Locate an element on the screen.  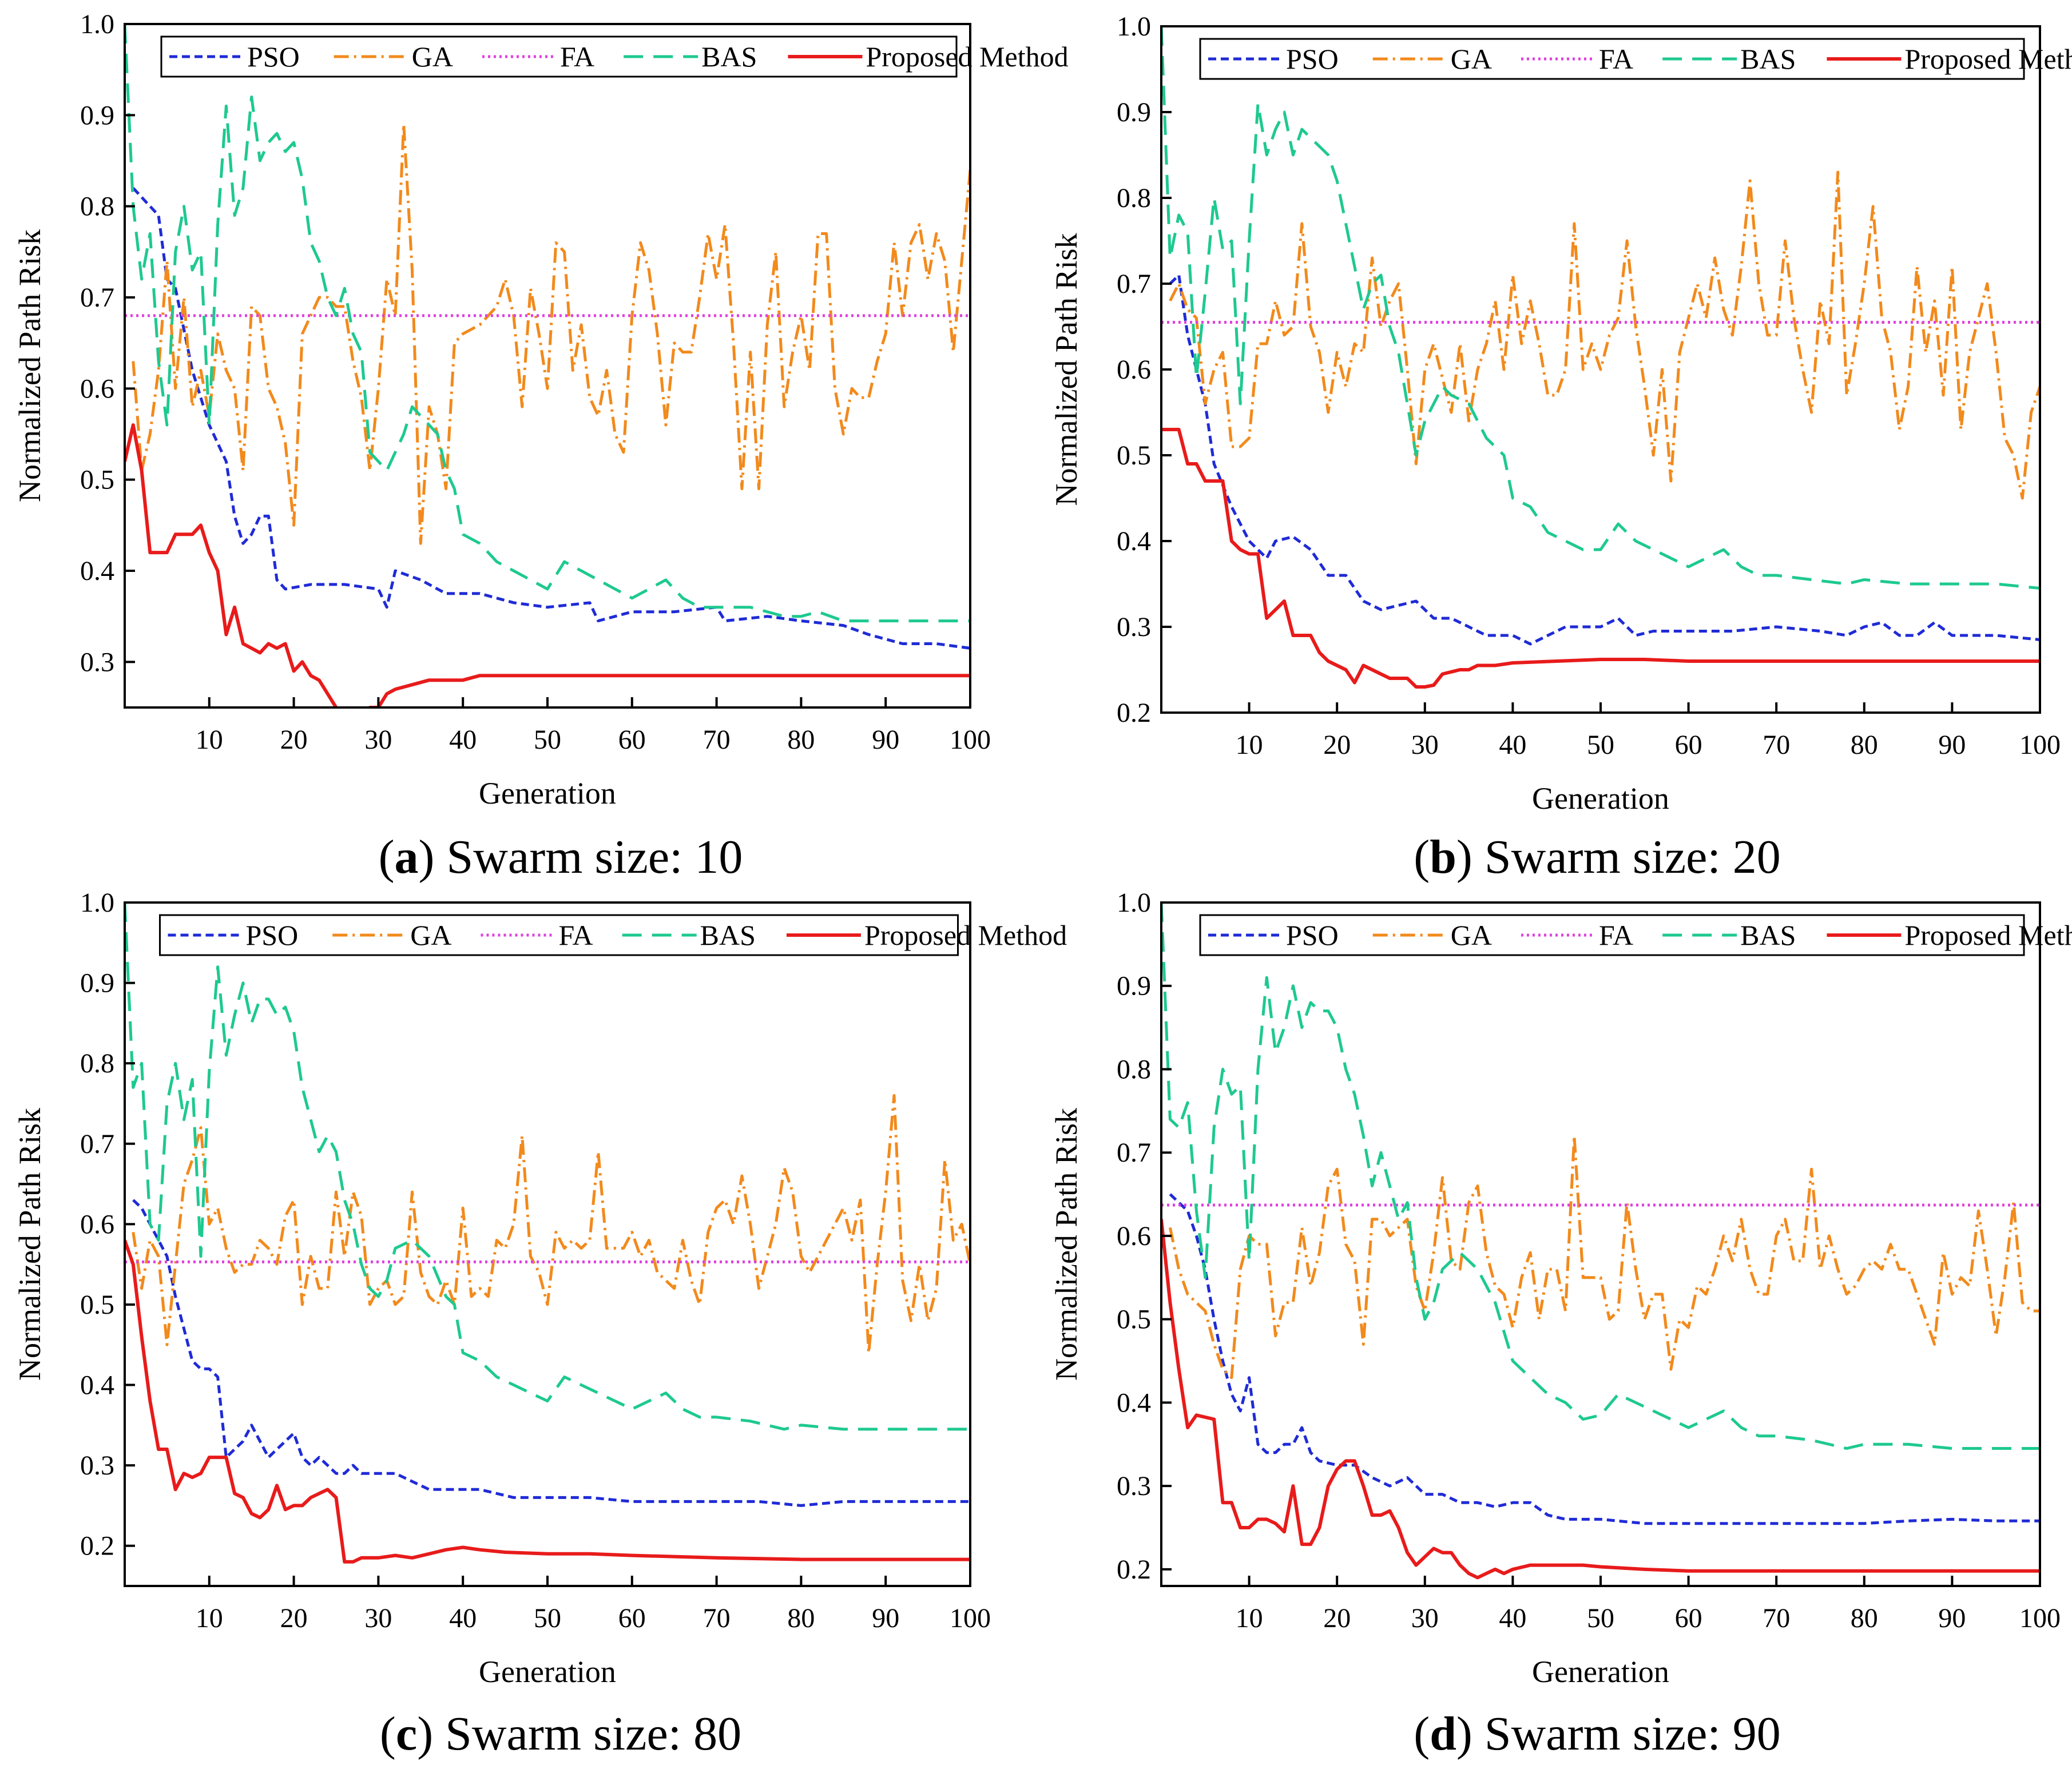
caption-d-title: Swarm size: 90 is located at coordinates (1632, 1733).